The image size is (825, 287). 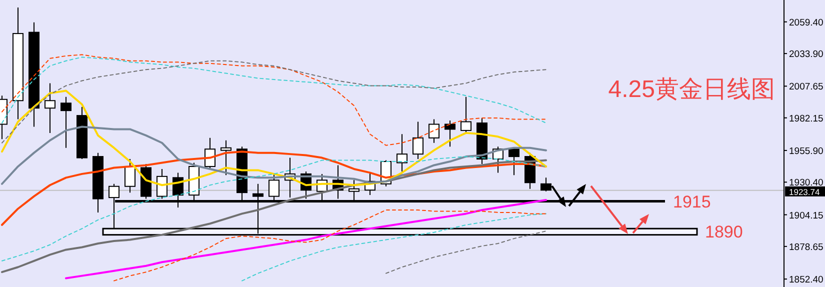 What do you see at coordinates (692, 202) in the screenshot?
I see `ref-line-label: 1915` at bounding box center [692, 202].